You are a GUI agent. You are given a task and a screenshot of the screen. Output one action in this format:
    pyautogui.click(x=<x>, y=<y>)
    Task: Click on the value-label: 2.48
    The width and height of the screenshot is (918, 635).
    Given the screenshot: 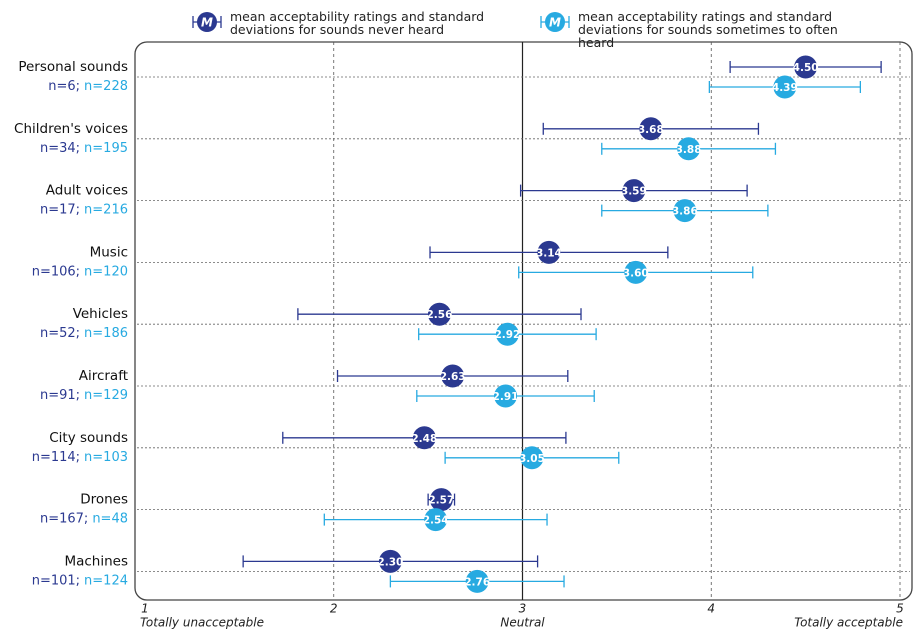 What is the action you would take?
    pyautogui.click(x=424, y=439)
    